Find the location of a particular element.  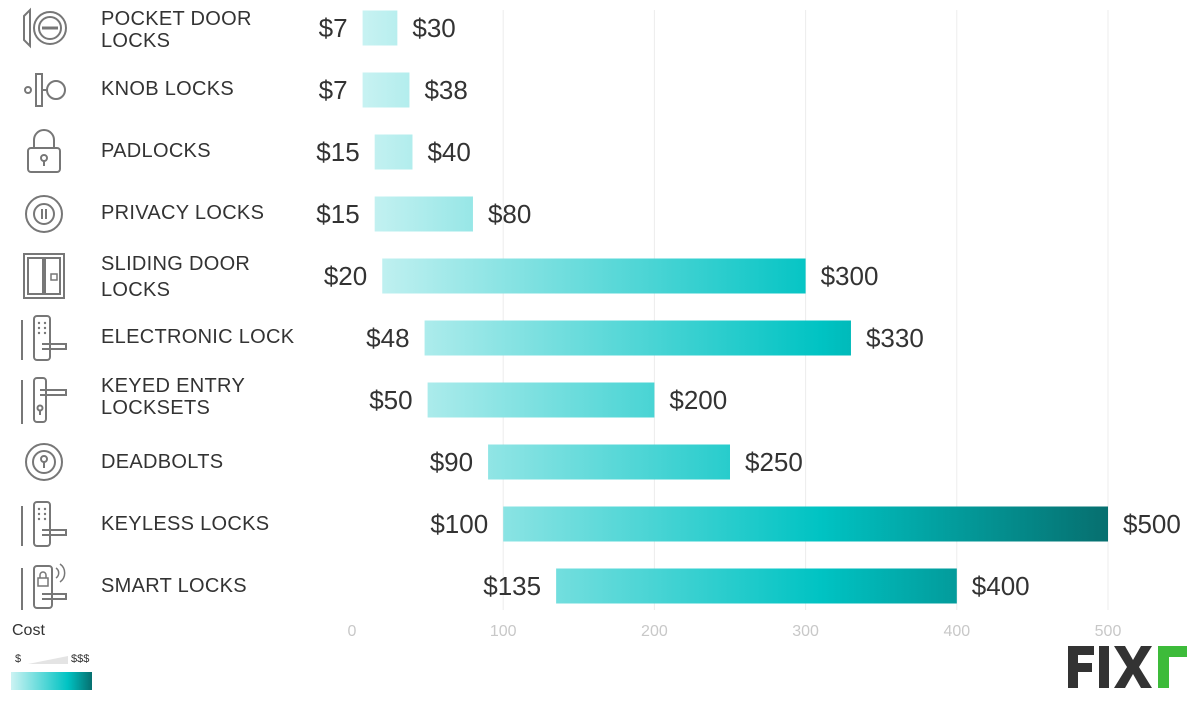

low-value-label: $100 is located at coordinates (459, 524).